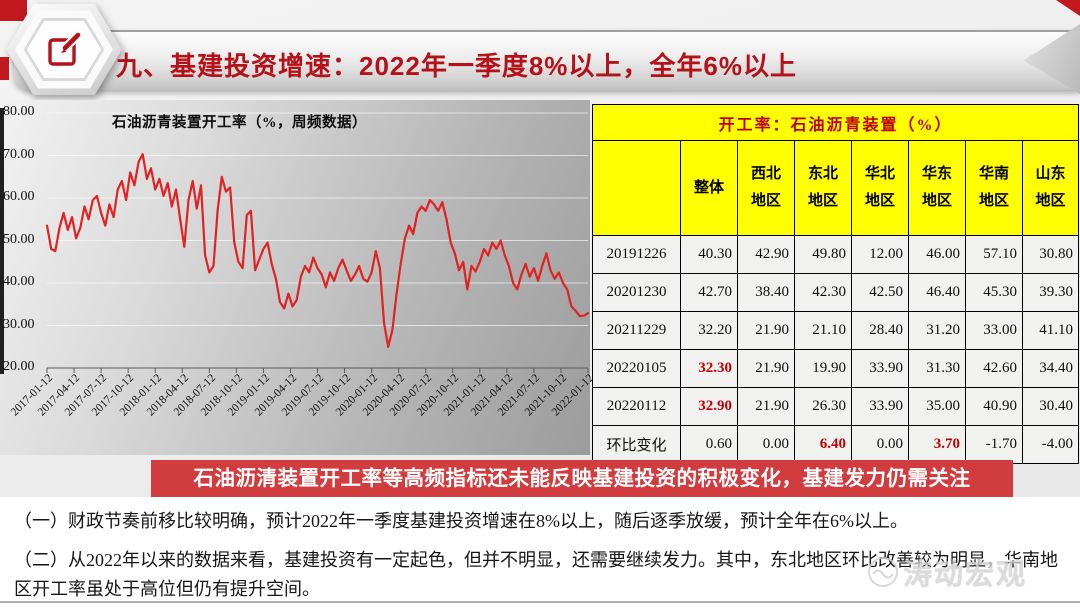  I want to click on bottom-divider, so click(540, 602).